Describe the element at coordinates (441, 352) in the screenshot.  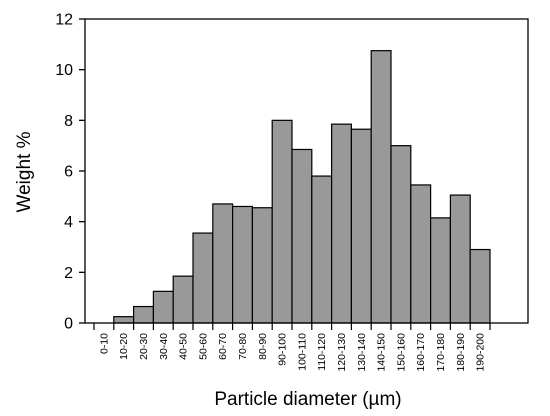
I see `x-tick-label: 170-180` at that location.